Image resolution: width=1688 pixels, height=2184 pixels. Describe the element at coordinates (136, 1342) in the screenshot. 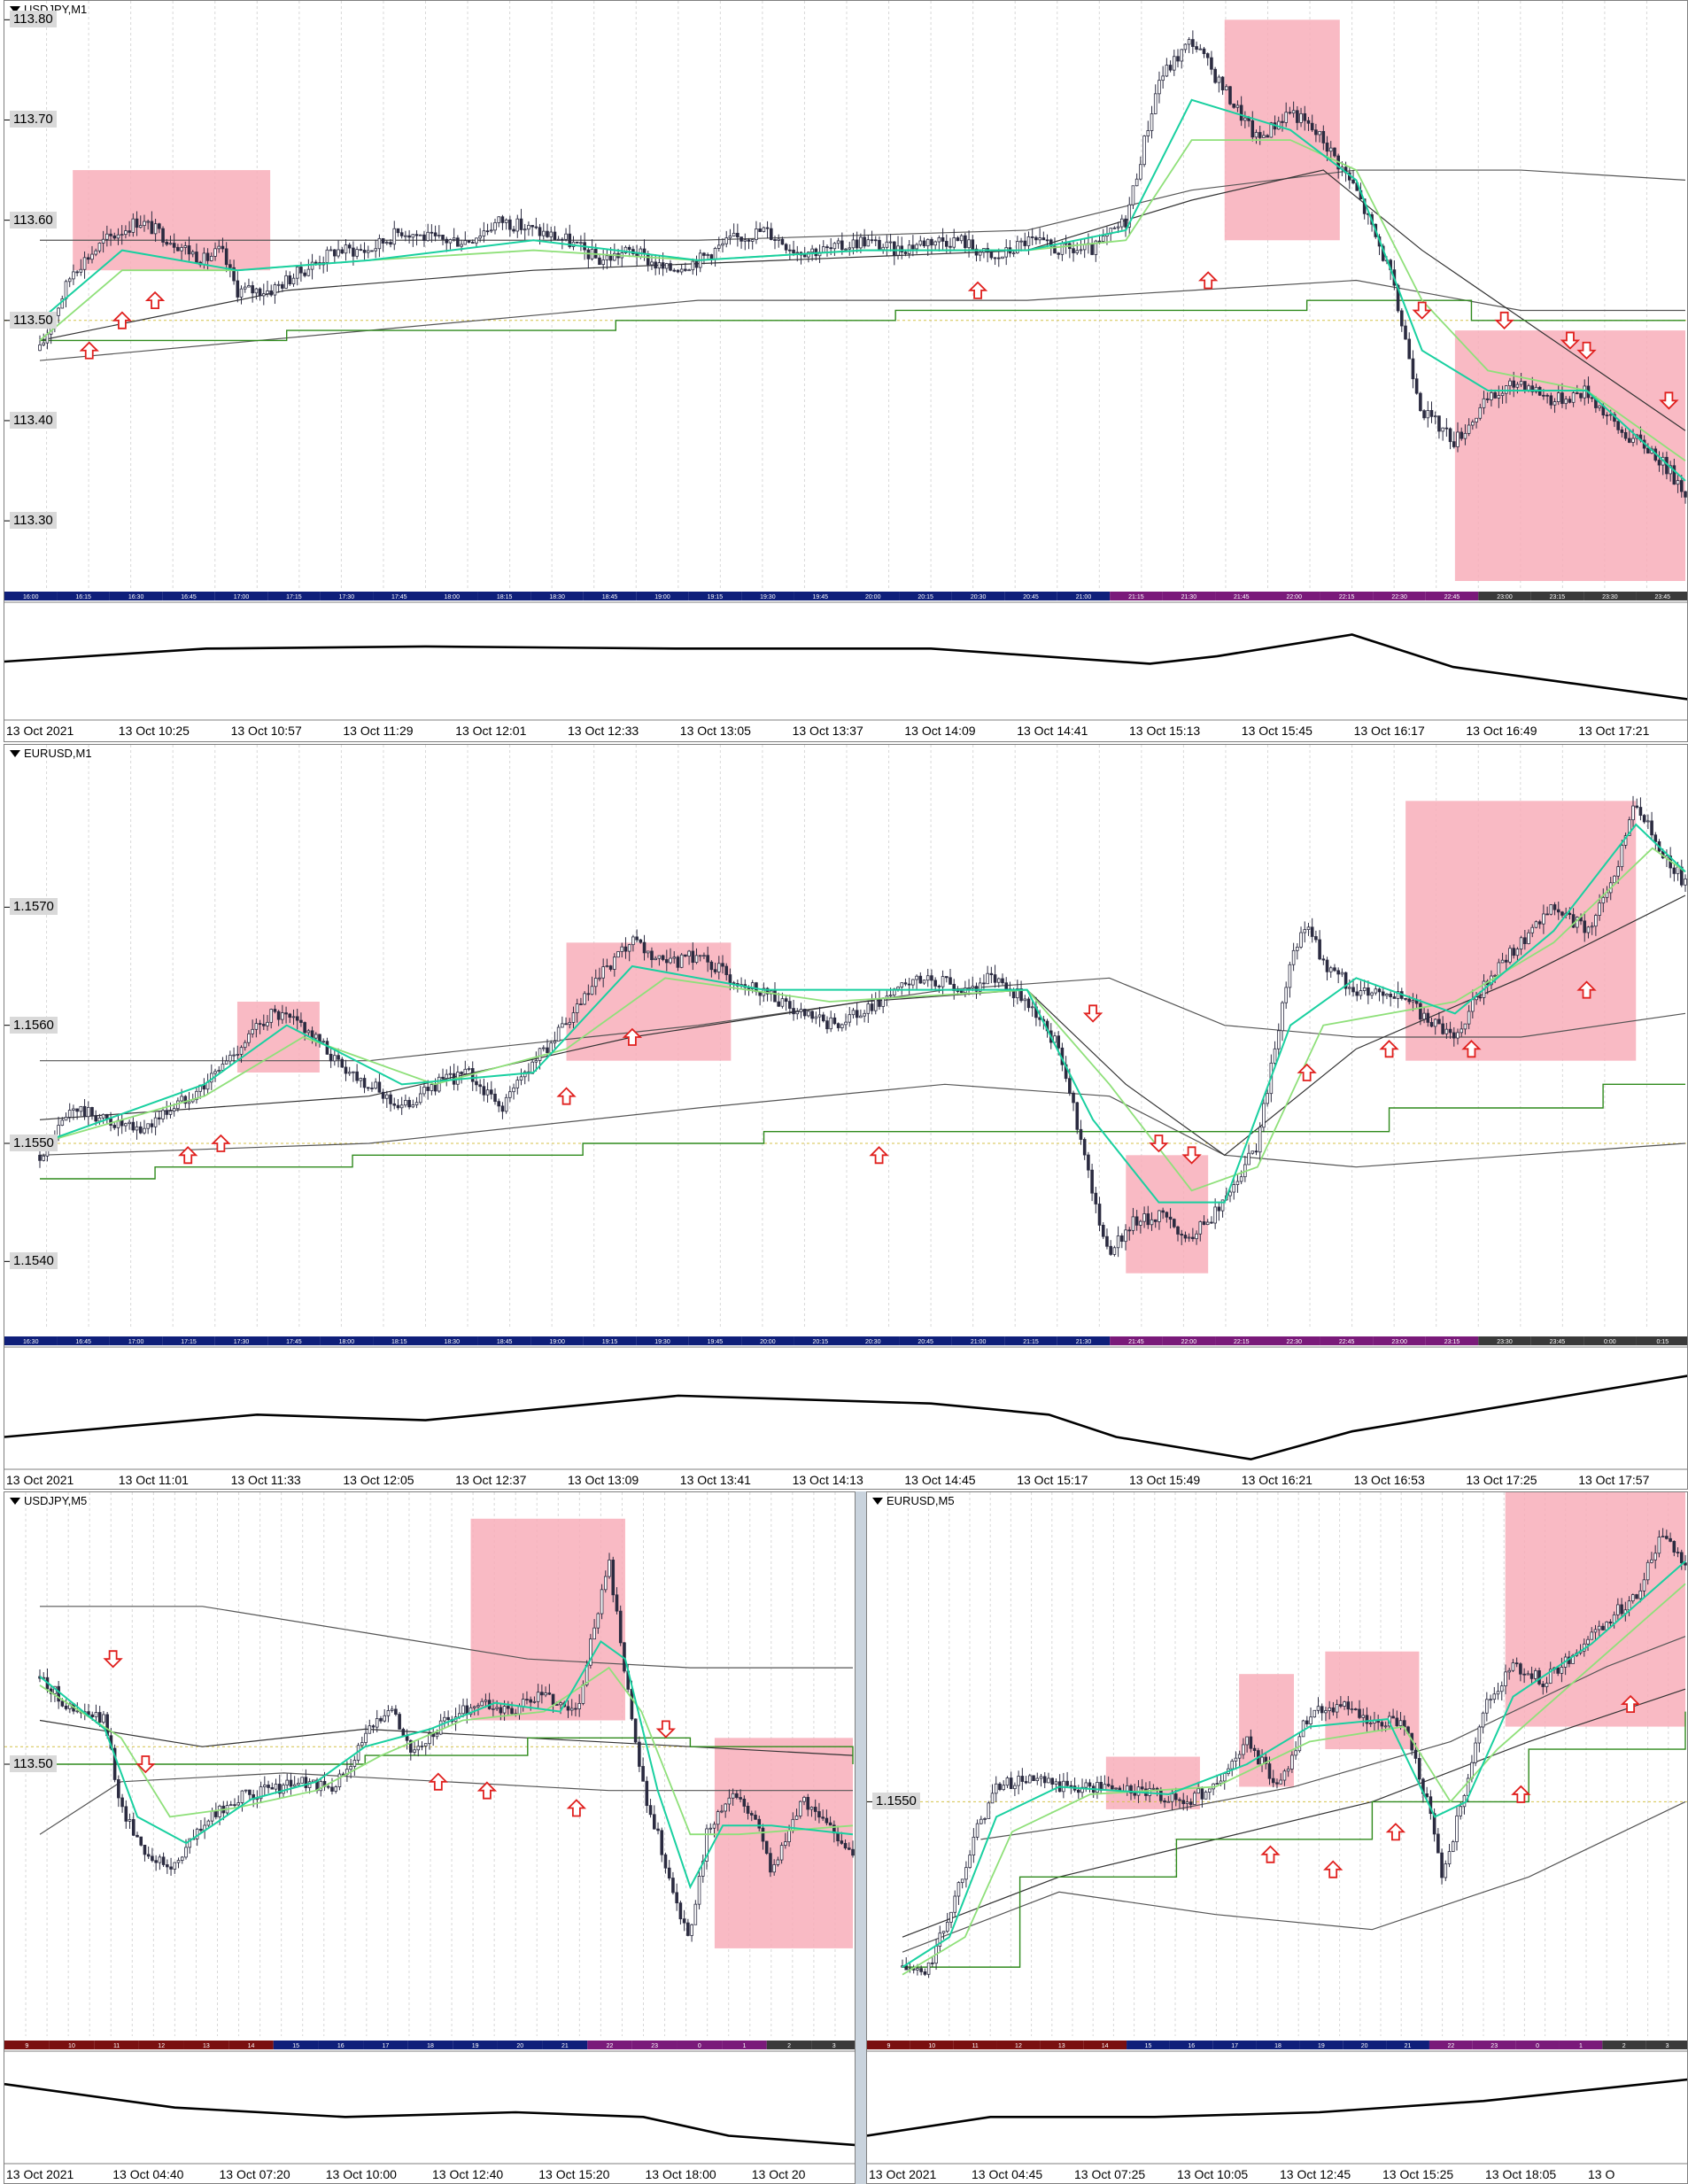

I see `session-bar-label: 17:00` at that location.